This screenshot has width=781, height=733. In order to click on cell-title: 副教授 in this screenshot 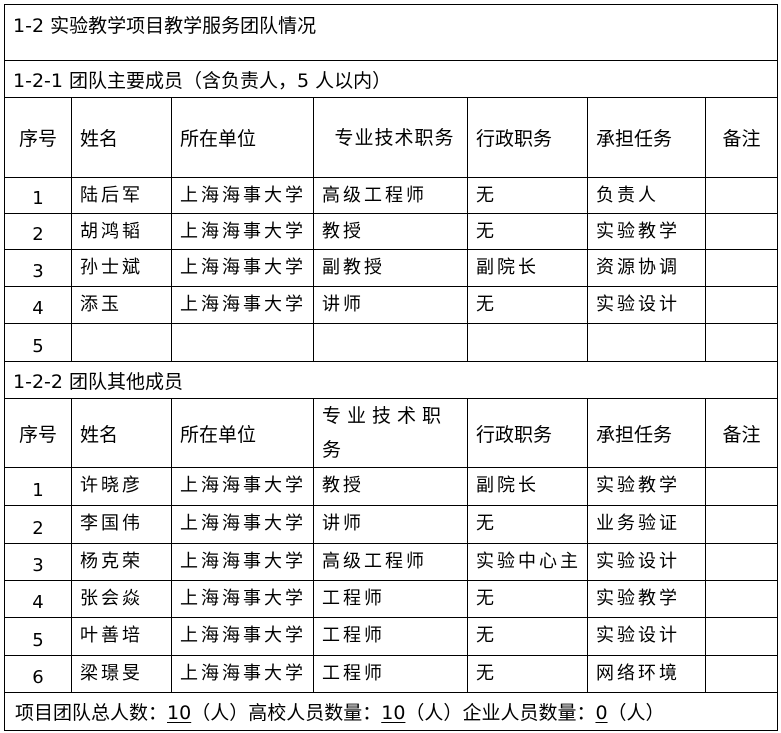, I will do `click(390, 268)`.